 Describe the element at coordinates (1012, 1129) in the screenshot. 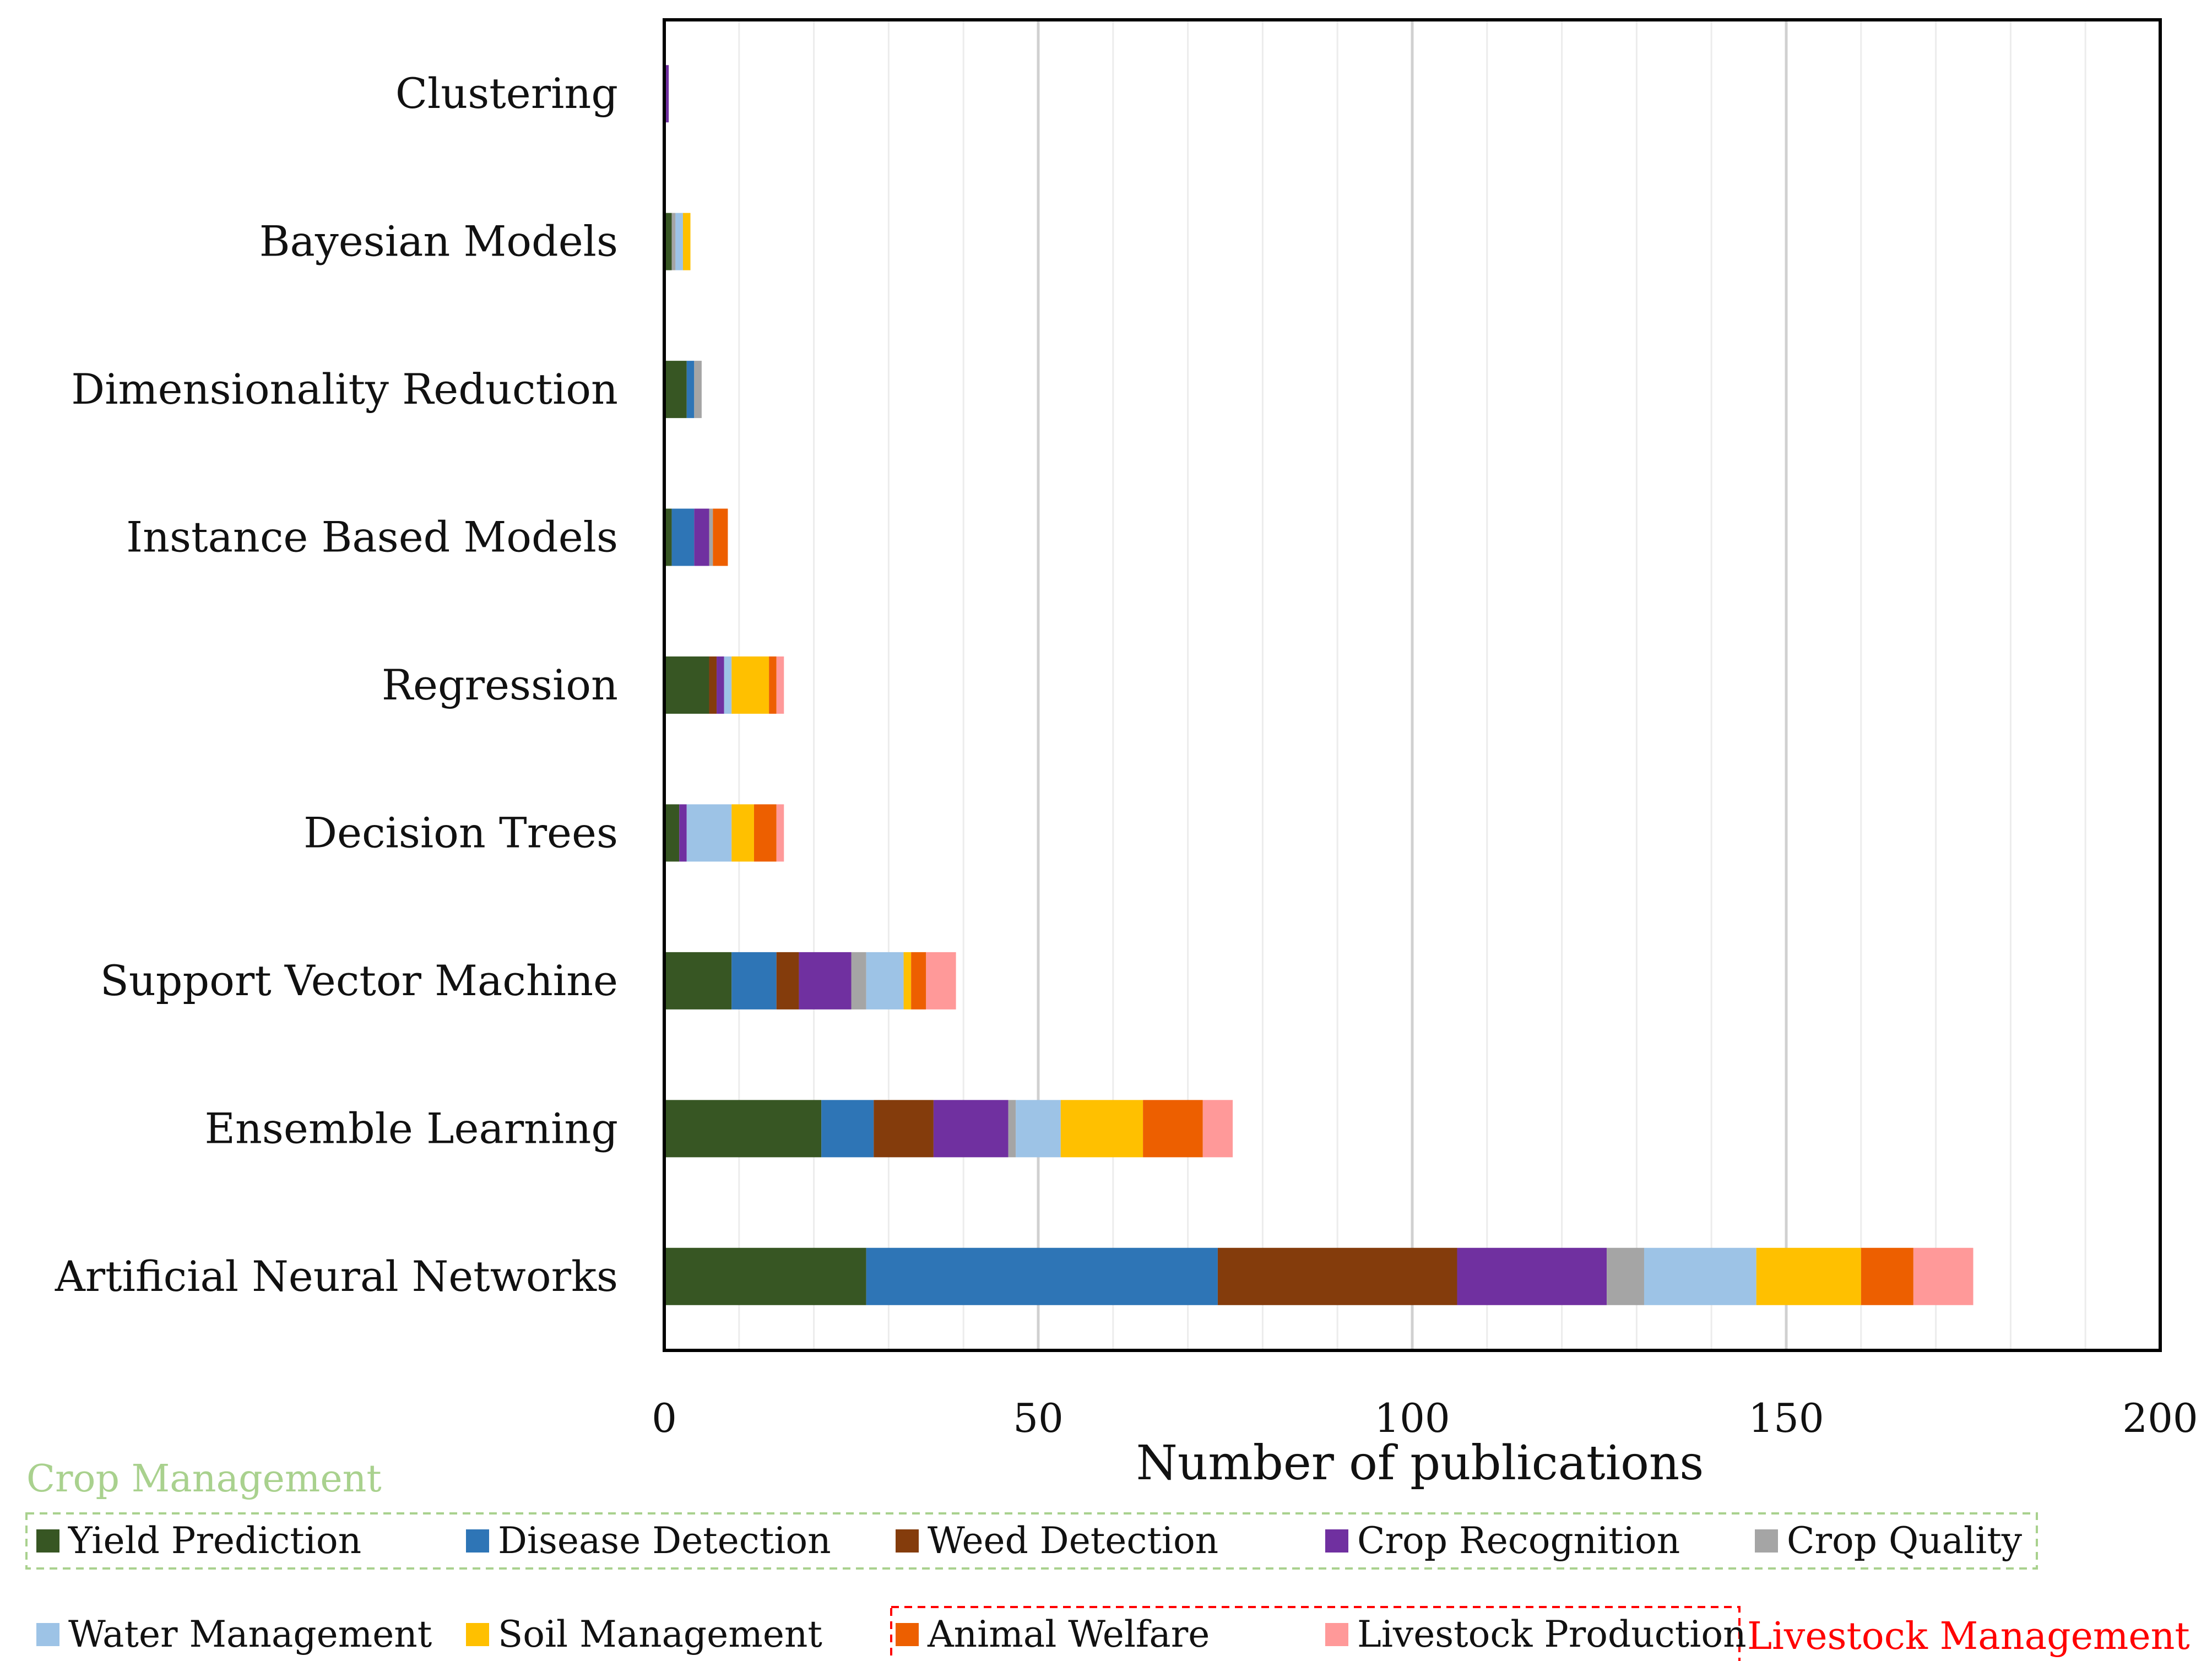

I see `bar-ensemble-learning-crop-quality` at that location.